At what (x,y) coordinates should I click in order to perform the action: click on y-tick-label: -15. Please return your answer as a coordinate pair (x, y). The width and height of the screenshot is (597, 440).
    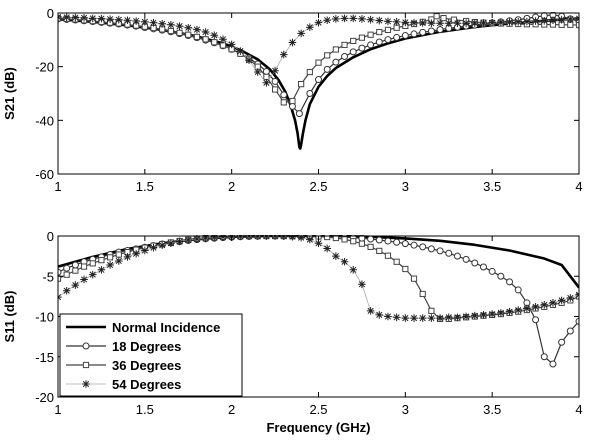
    Looking at the image, I should click on (44, 357).